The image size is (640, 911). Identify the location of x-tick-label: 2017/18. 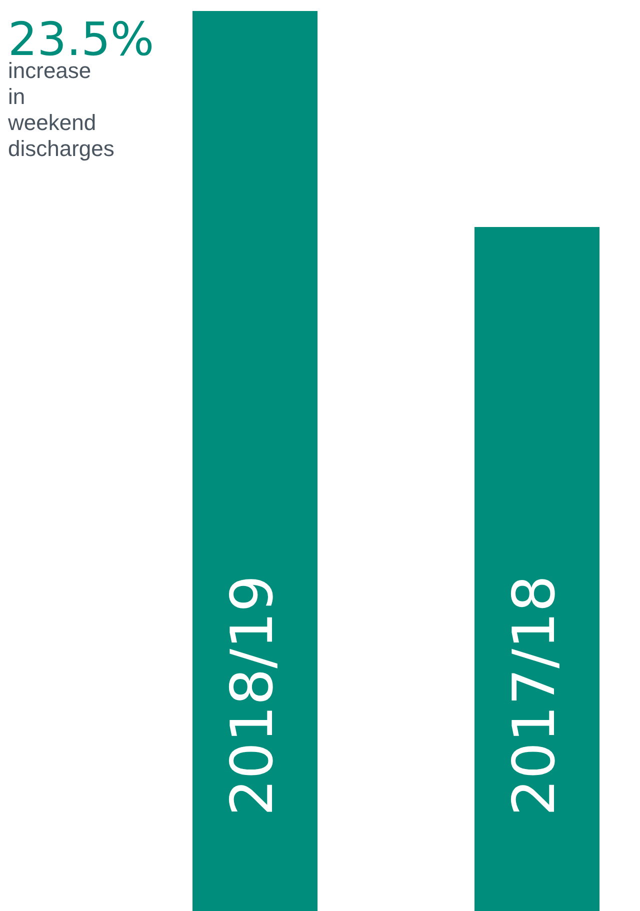
(534, 695).